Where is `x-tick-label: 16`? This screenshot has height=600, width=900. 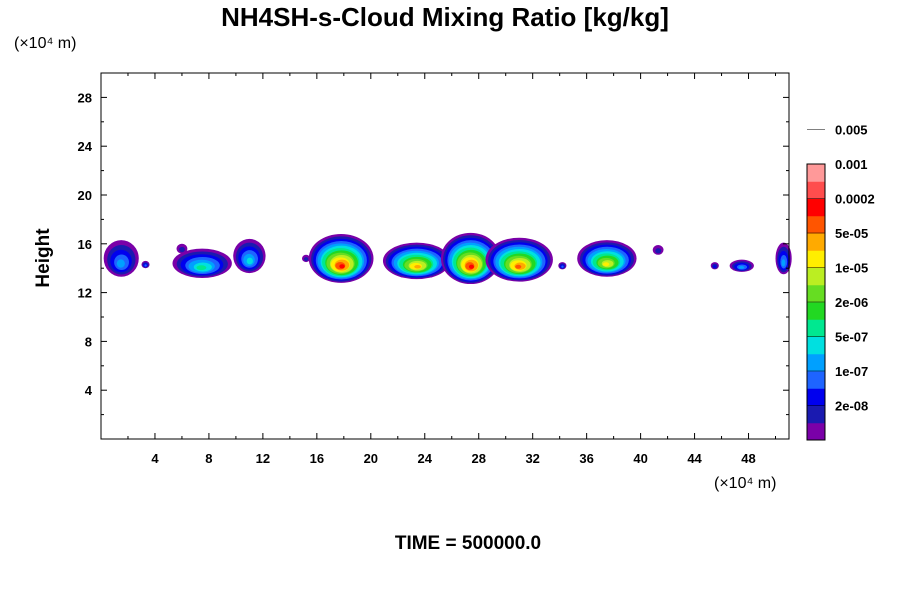 x-tick-label: 16 is located at coordinates (317, 458).